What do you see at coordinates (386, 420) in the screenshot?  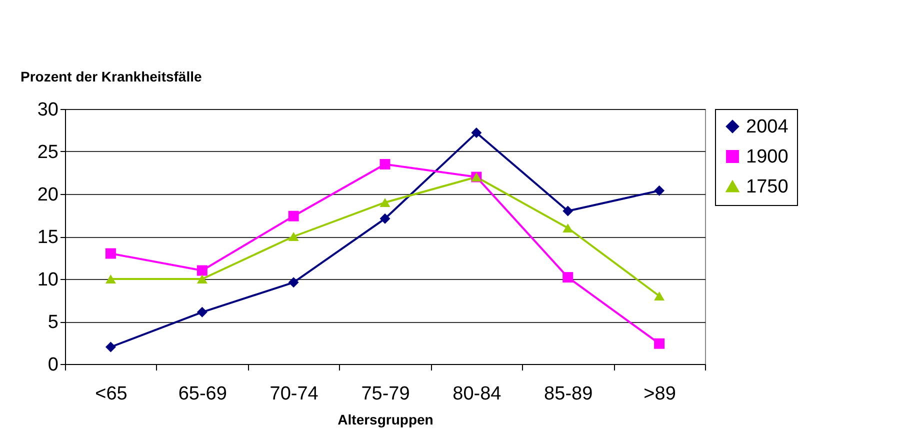 I see `x-axis-title: Altersgruppen` at bounding box center [386, 420].